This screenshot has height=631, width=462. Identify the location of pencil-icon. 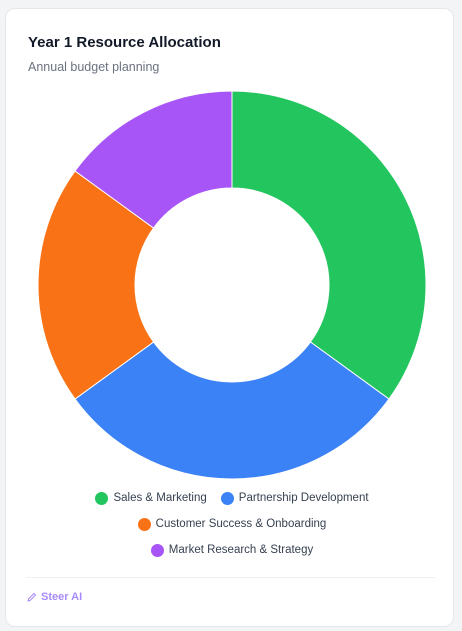
(32, 597).